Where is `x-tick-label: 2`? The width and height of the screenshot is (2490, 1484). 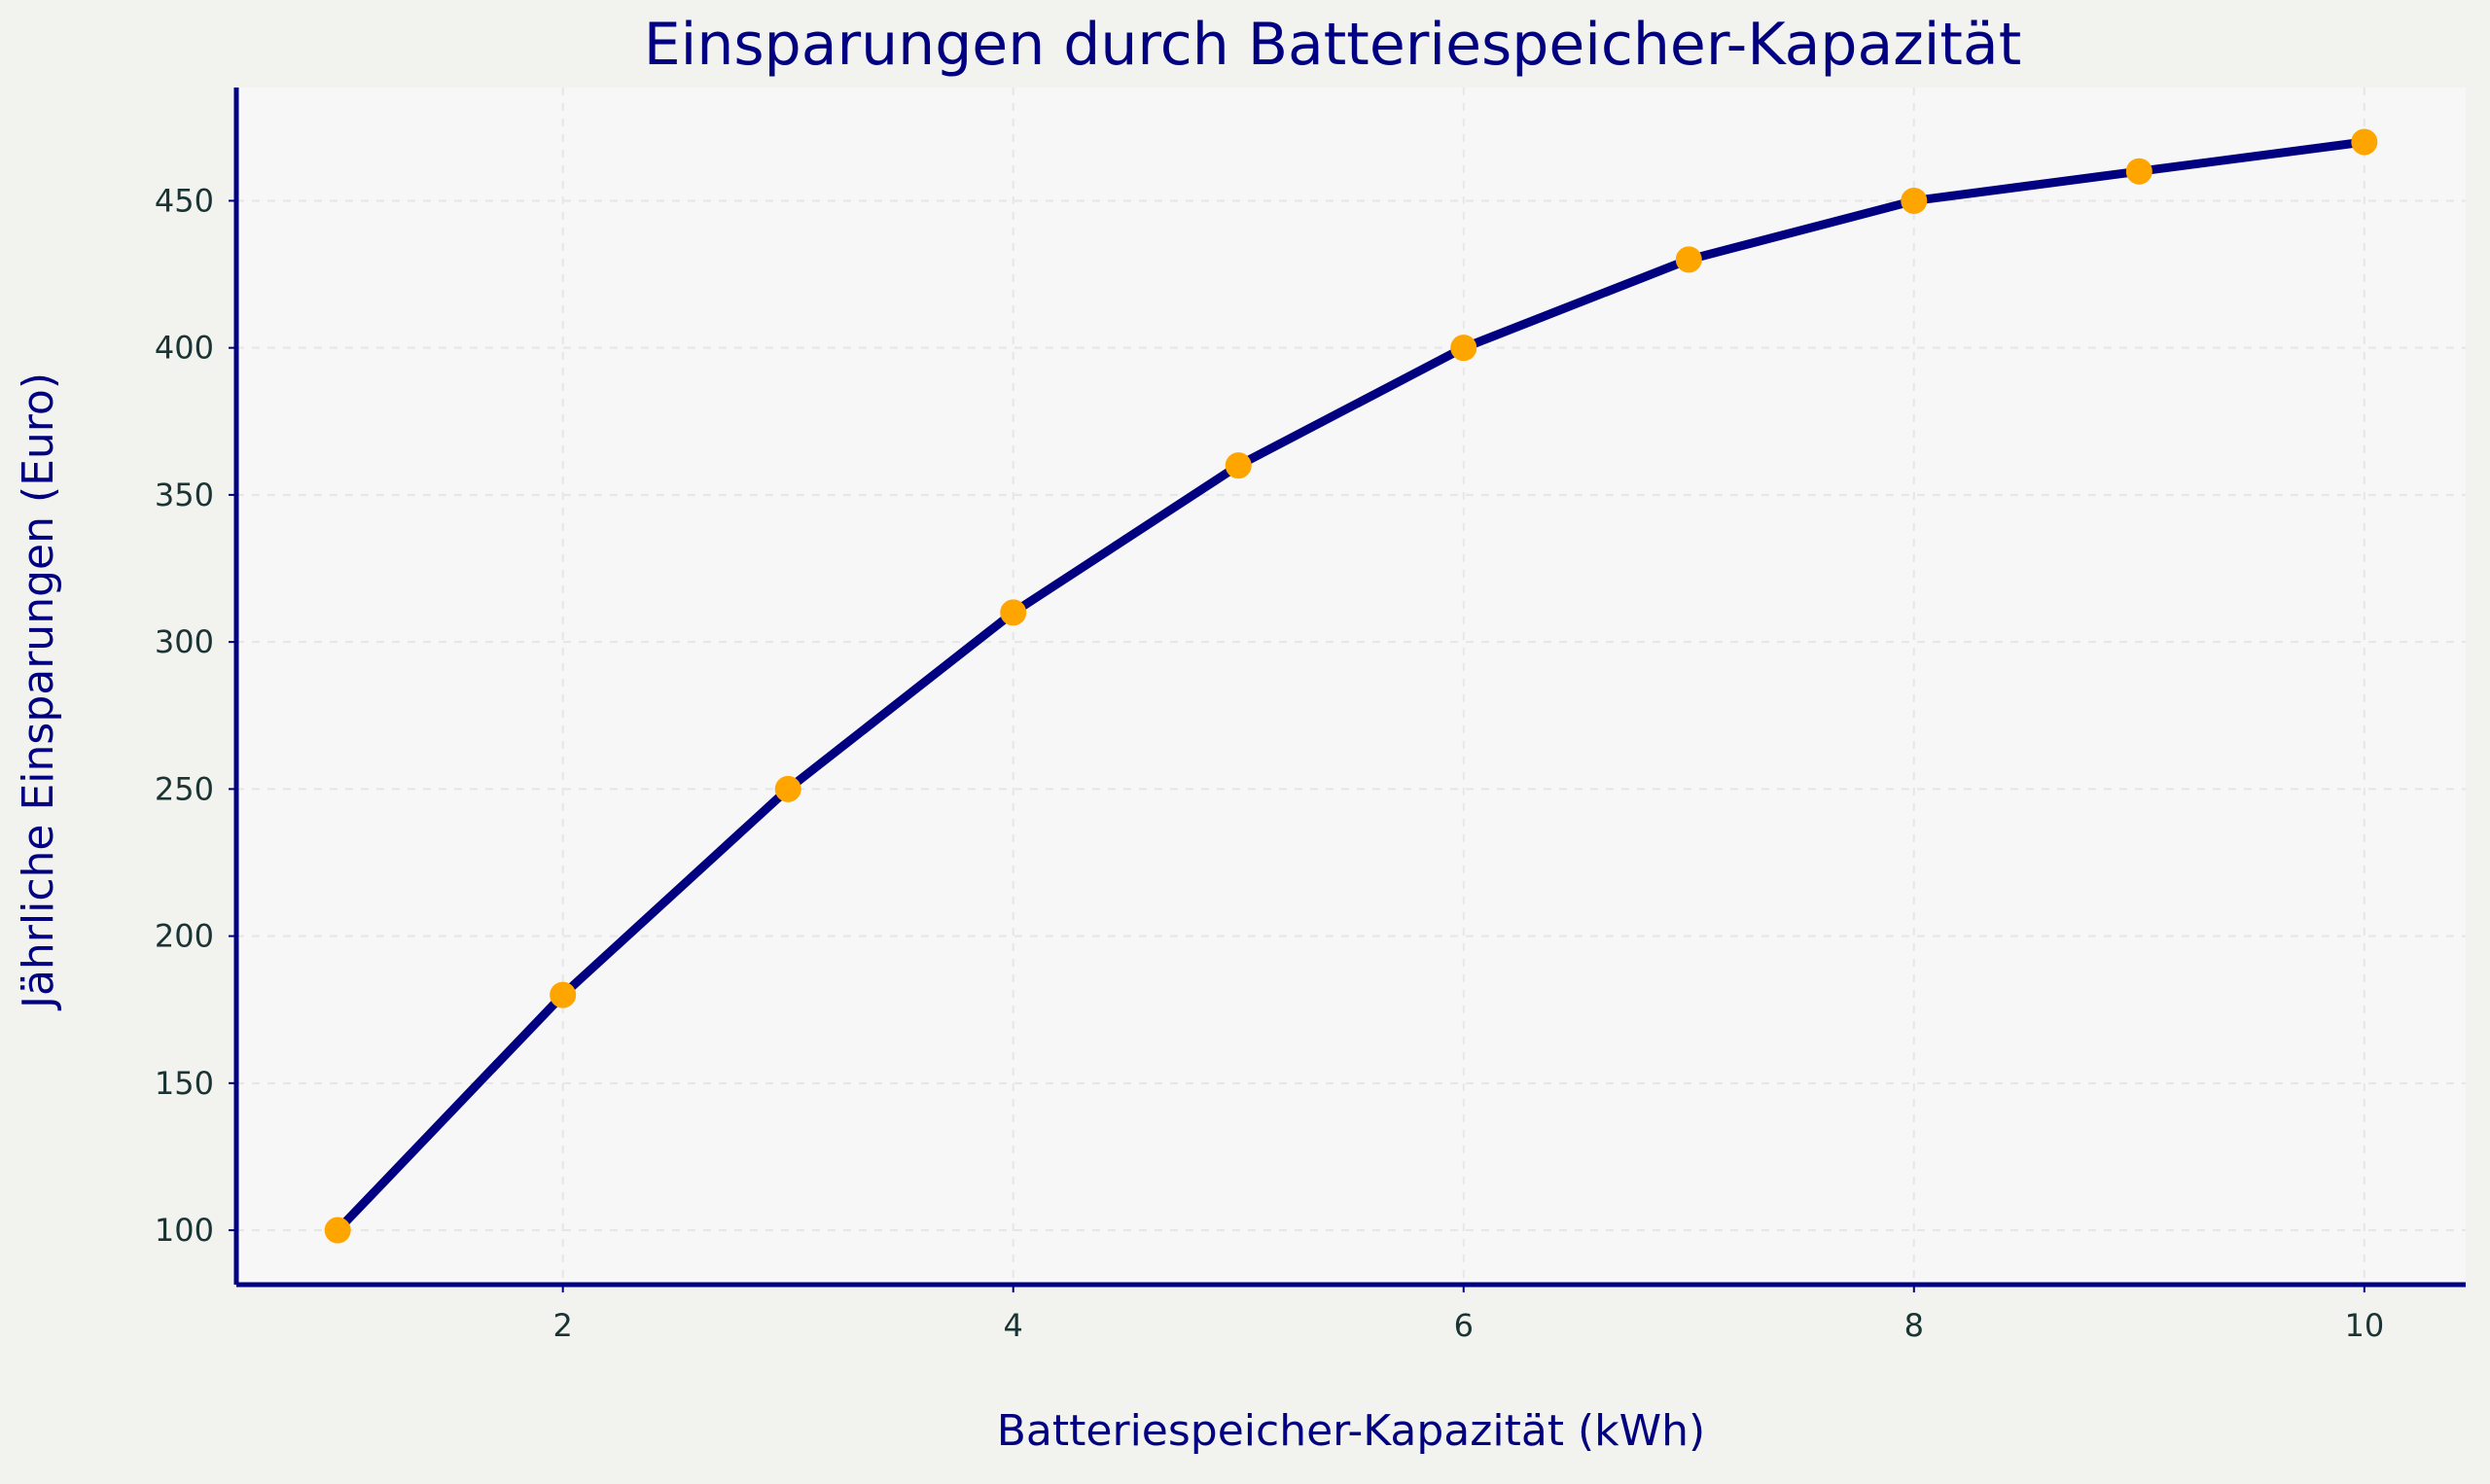 x-tick-label: 2 is located at coordinates (563, 1326).